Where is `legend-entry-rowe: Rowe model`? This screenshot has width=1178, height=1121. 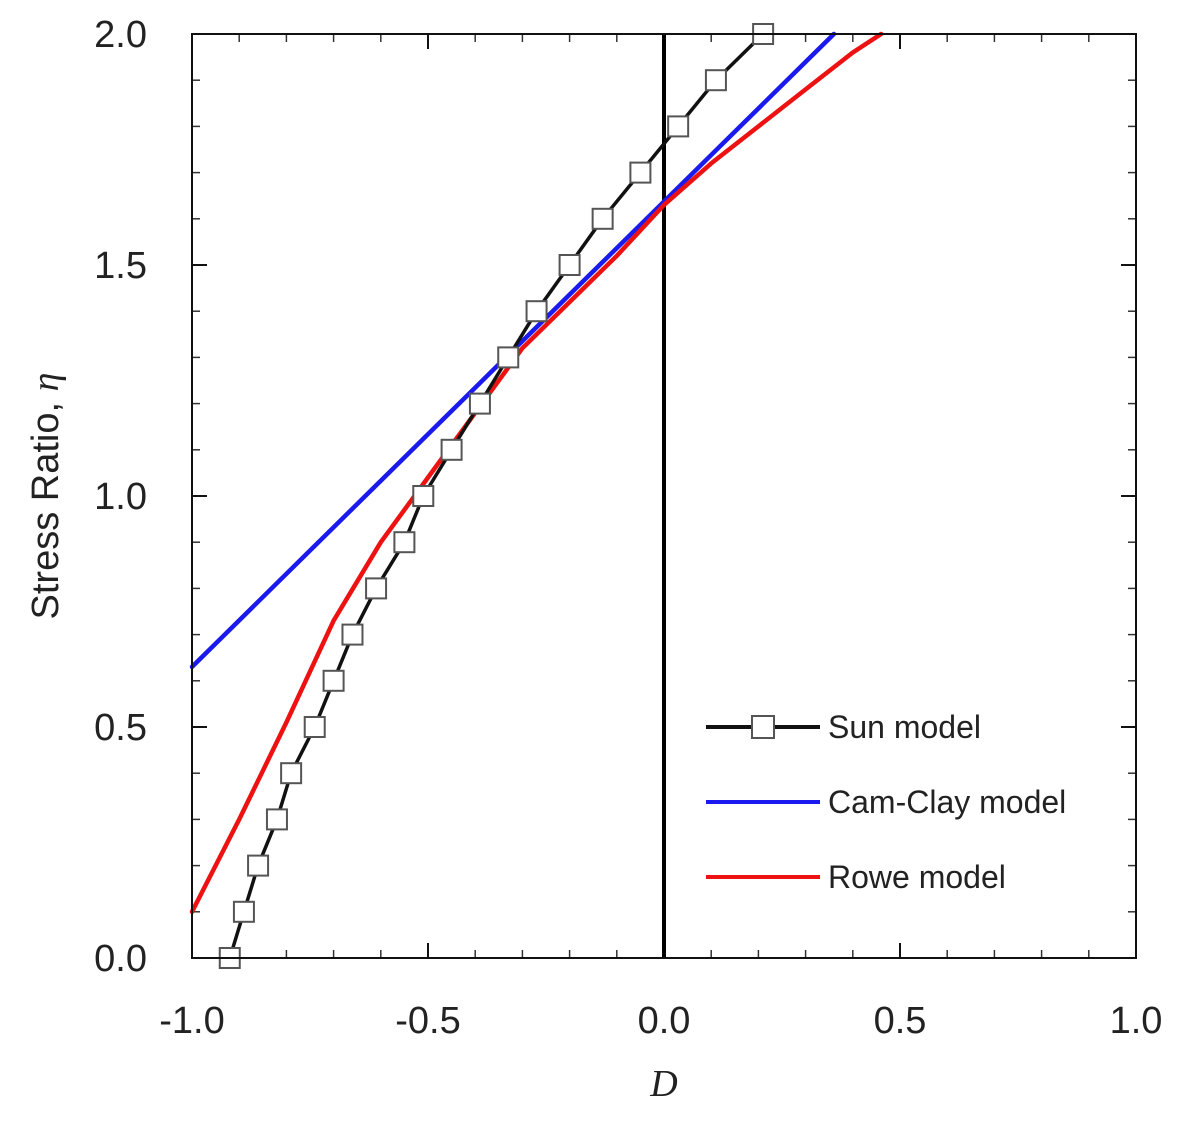
legend-entry-rowe: Rowe model is located at coordinates (856, 877).